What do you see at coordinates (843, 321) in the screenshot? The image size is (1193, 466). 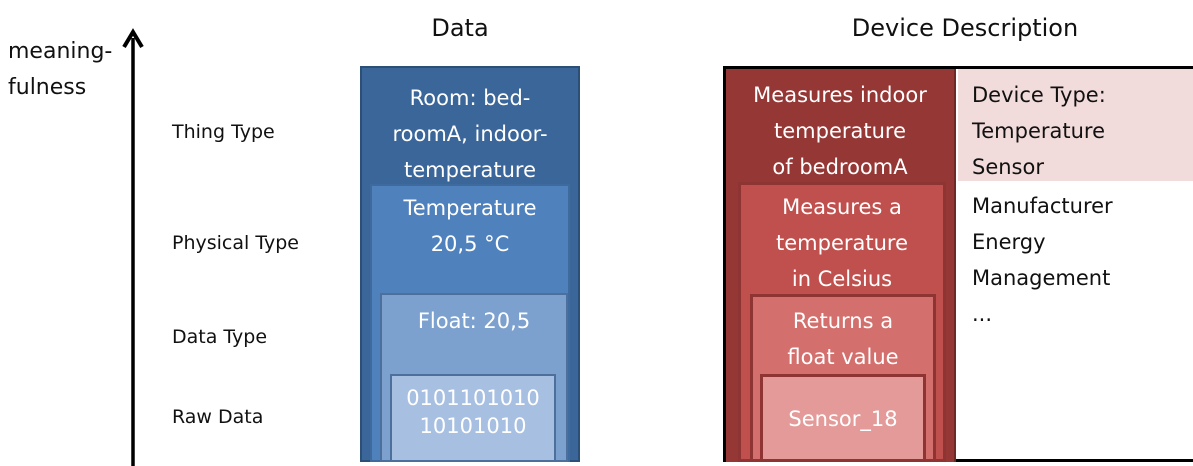 I see `text-line: Returns a` at bounding box center [843, 321].